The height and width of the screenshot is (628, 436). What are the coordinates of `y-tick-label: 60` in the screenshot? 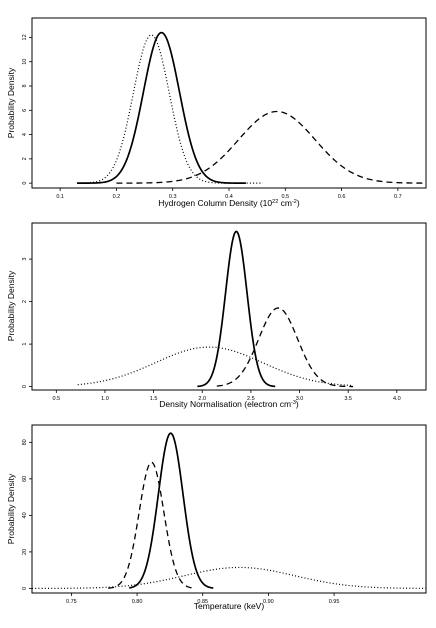 It's located at (25, 479).